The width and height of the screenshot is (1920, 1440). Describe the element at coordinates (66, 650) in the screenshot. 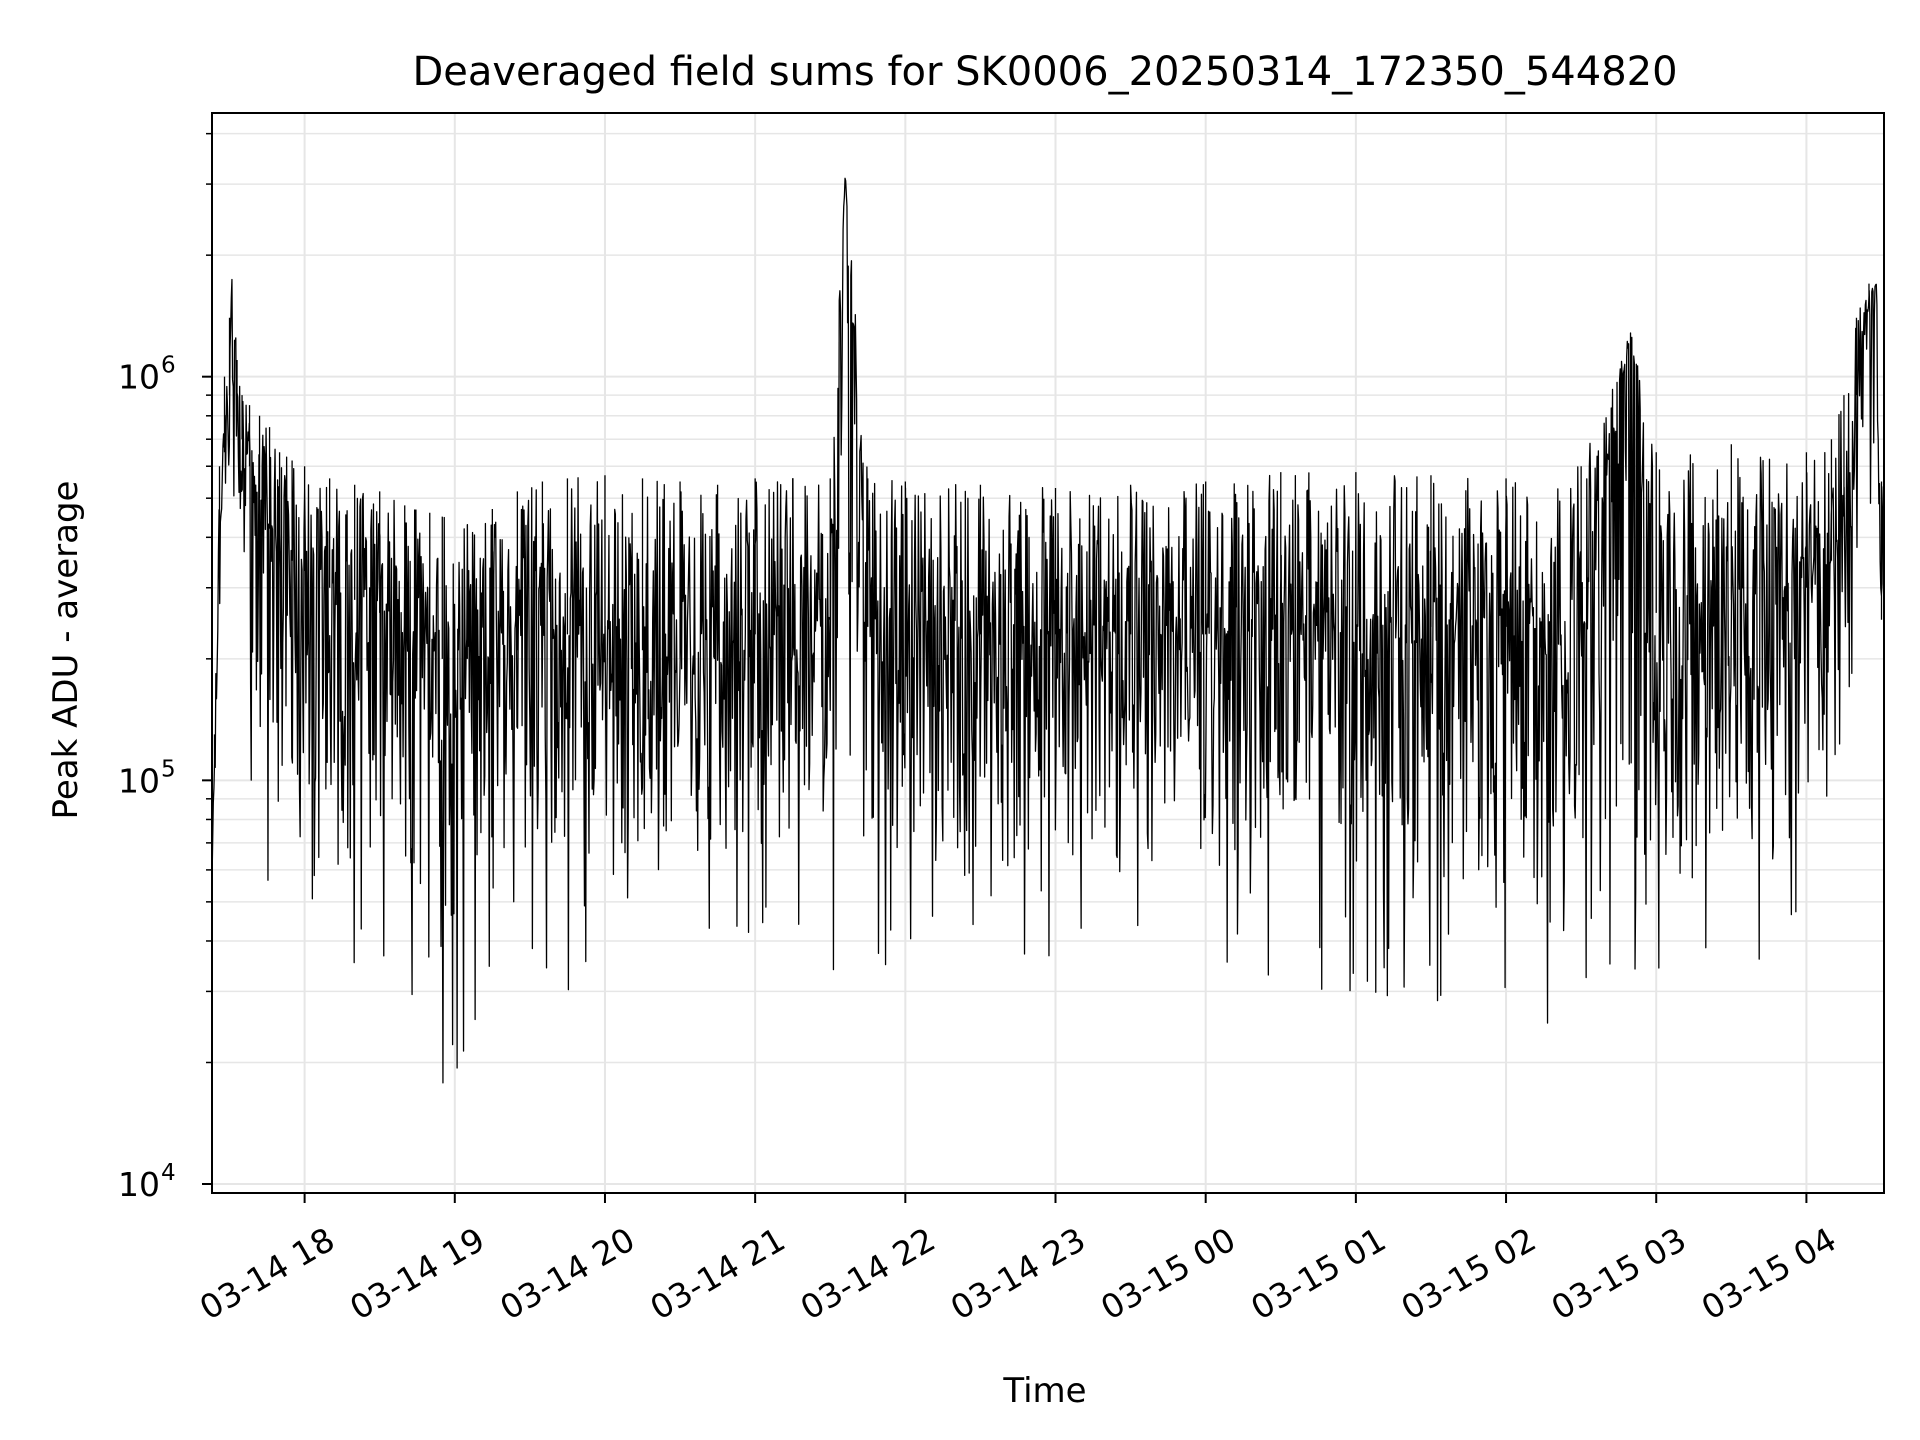

I see `y-axis-label: Peak ADU - average` at that location.